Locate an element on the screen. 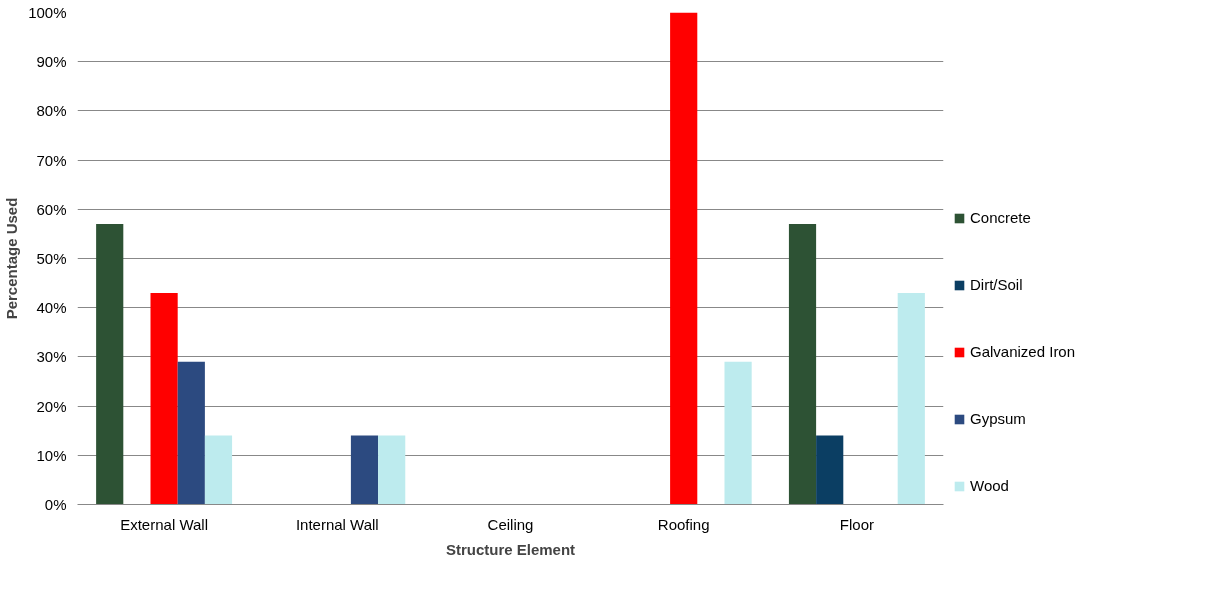 This screenshot has width=1220, height=601. y-tick-label: 60% is located at coordinates (51, 209).